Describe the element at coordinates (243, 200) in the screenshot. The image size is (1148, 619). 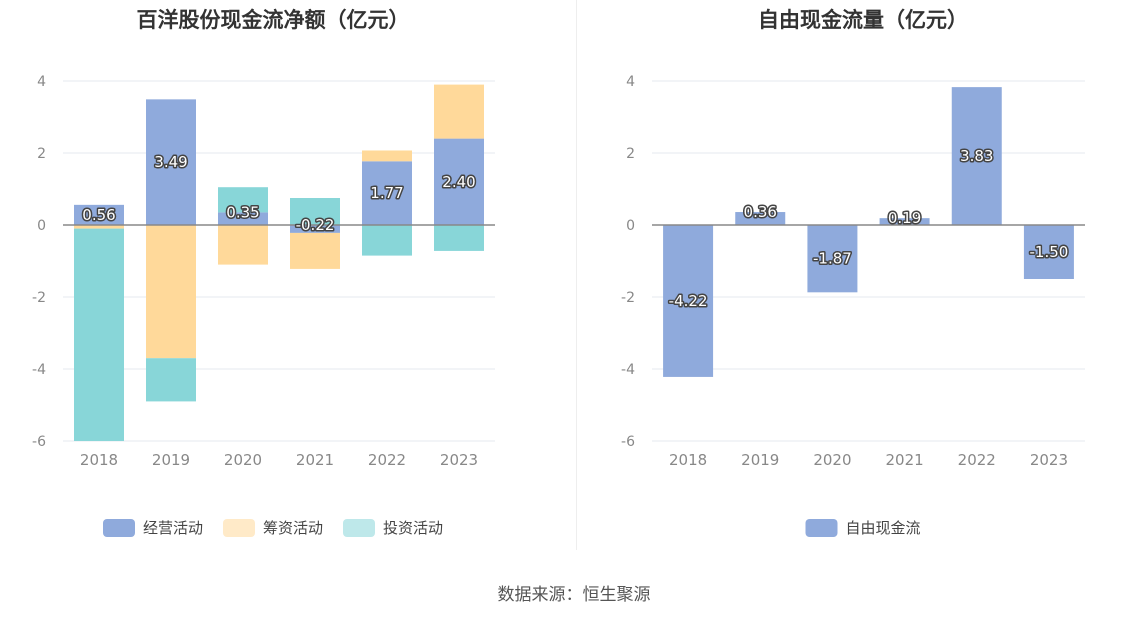
I see `bar-2020-s3` at that location.